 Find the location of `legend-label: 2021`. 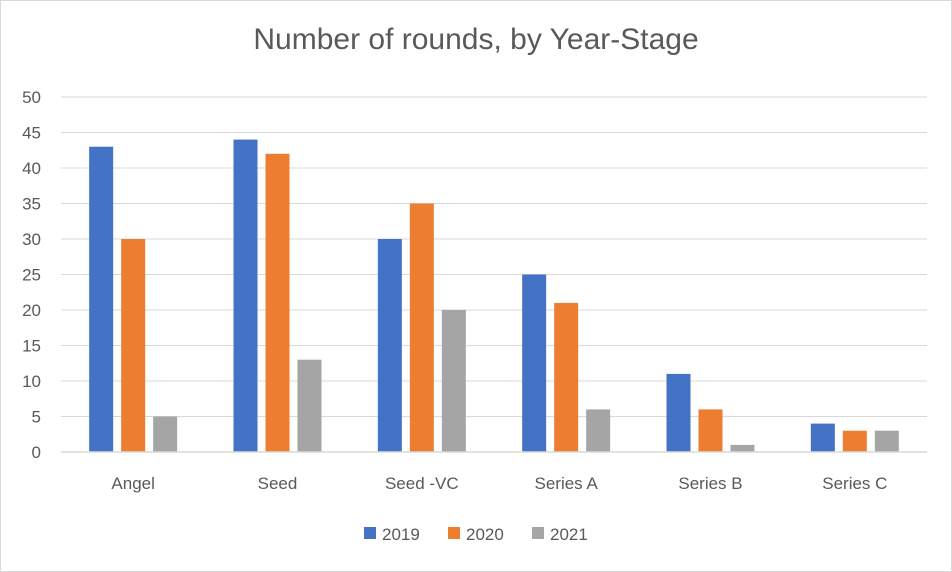

legend-label: 2021 is located at coordinates (569, 534).